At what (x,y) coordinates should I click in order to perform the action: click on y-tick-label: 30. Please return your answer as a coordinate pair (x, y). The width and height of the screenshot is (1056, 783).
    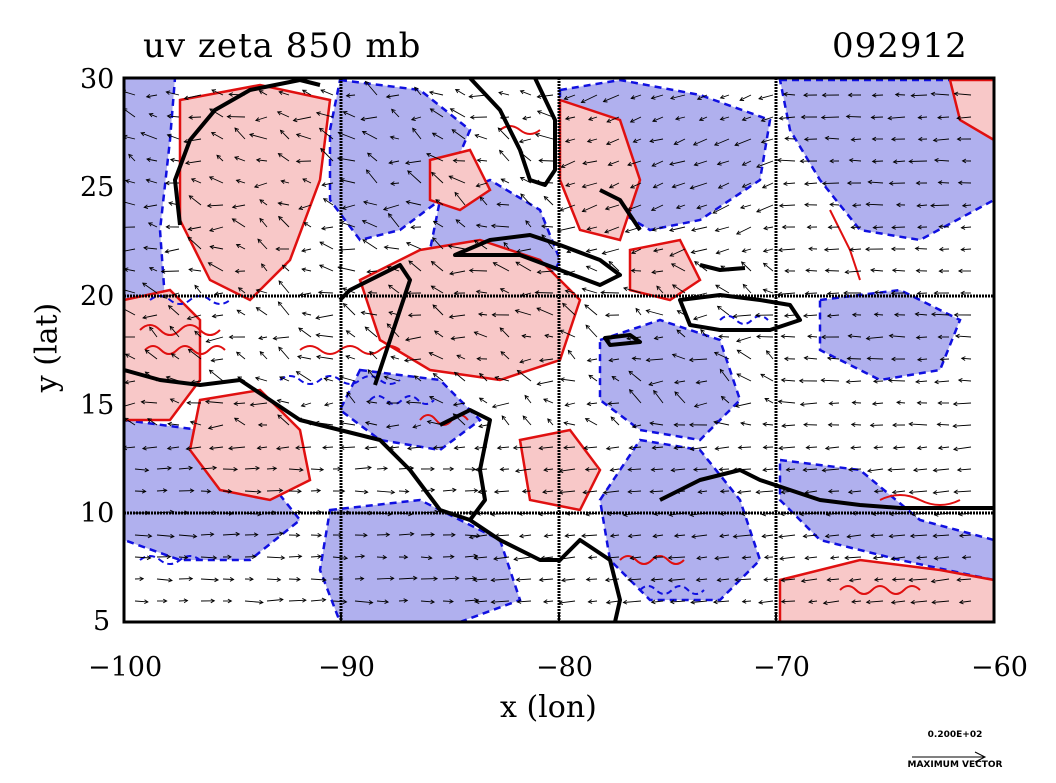
    Looking at the image, I should click on (97, 79).